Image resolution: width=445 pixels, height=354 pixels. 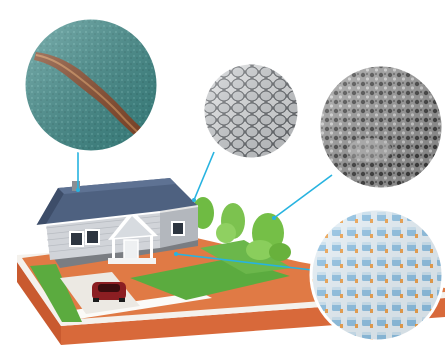 I want to click on window-side, so click(x=178, y=228).